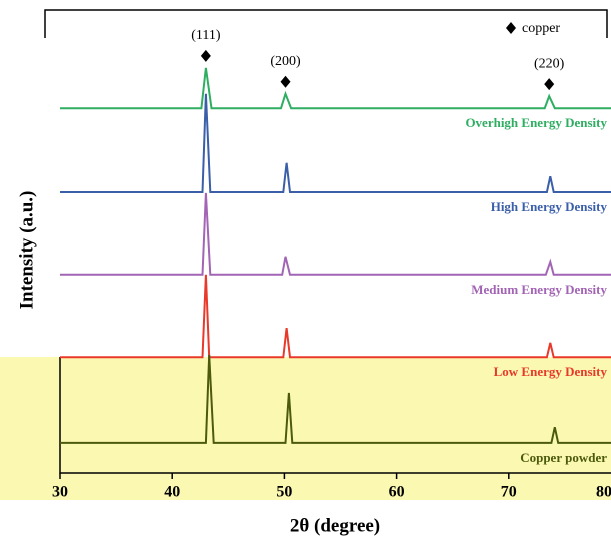 This screenshot has width=611, height=543. What do you see at coordinates (285, 61) in the screenshot?
I see `annotation: (200)` at bounding box center [285, 61].